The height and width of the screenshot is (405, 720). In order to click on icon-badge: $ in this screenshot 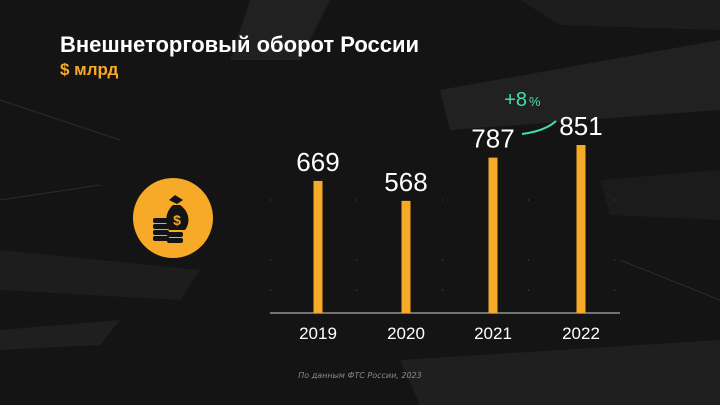, I will do `click(173, 218)`.